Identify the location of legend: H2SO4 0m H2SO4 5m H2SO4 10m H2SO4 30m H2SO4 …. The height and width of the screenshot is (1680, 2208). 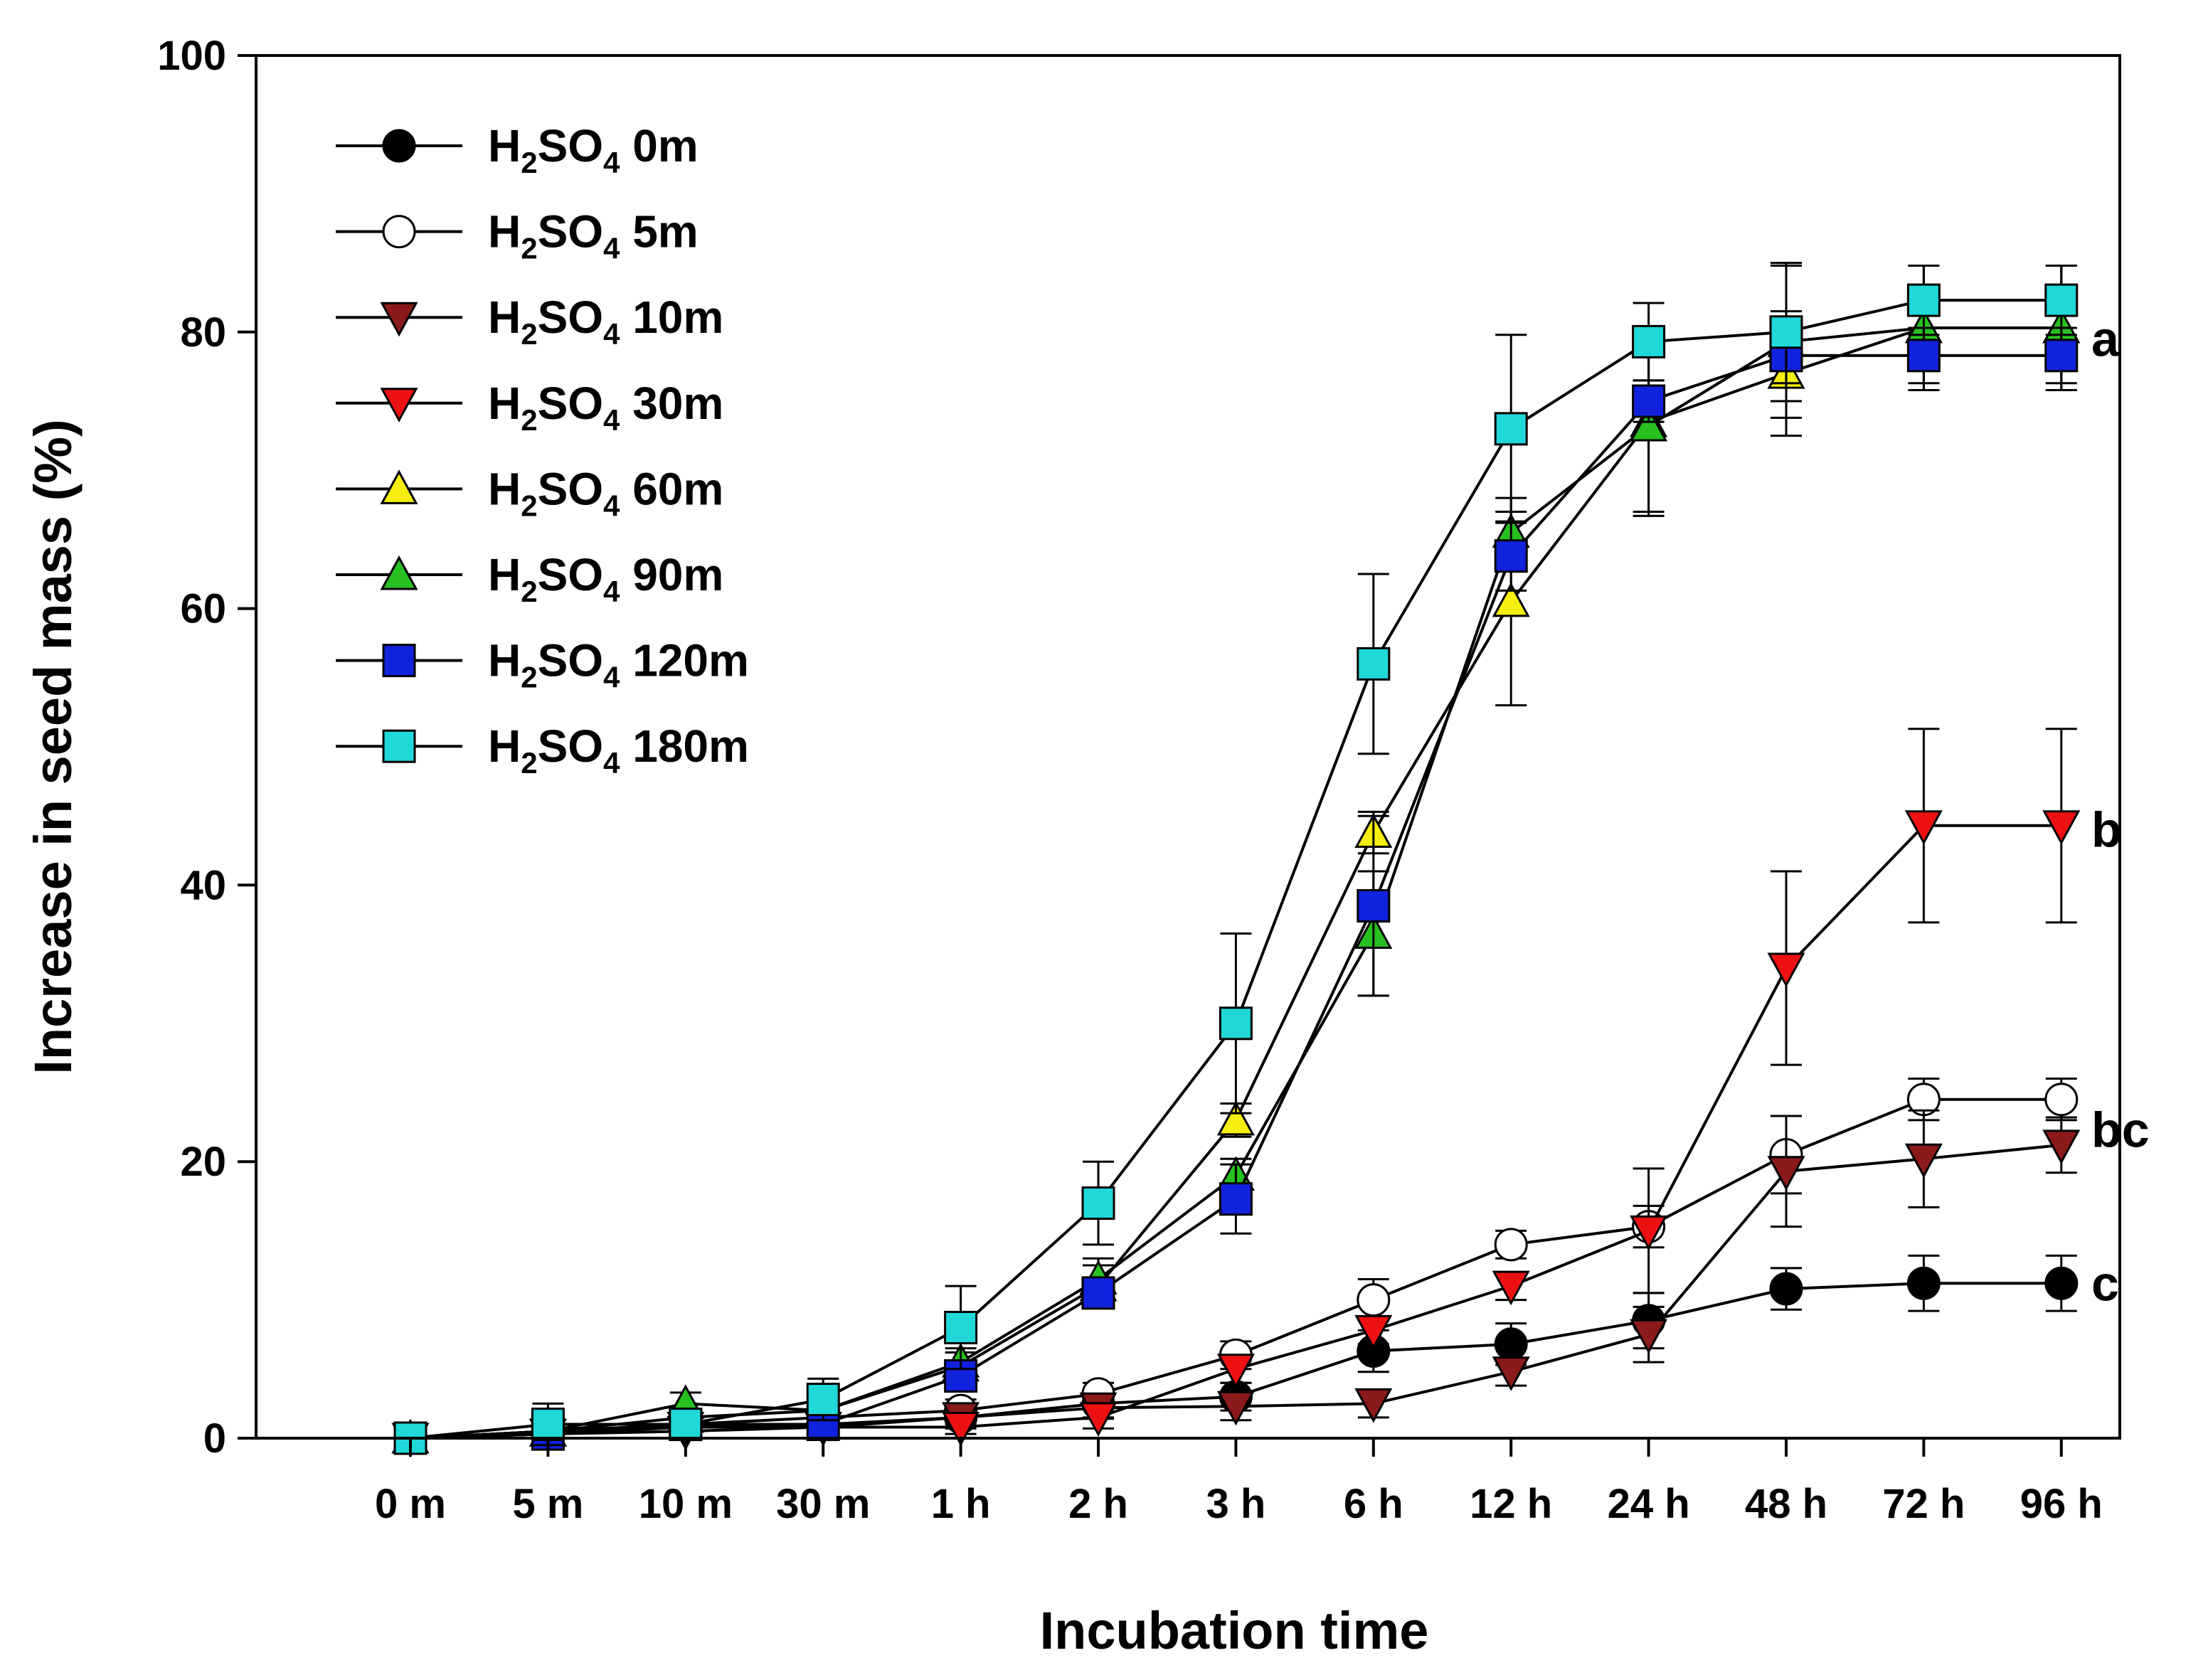
(542, 450).